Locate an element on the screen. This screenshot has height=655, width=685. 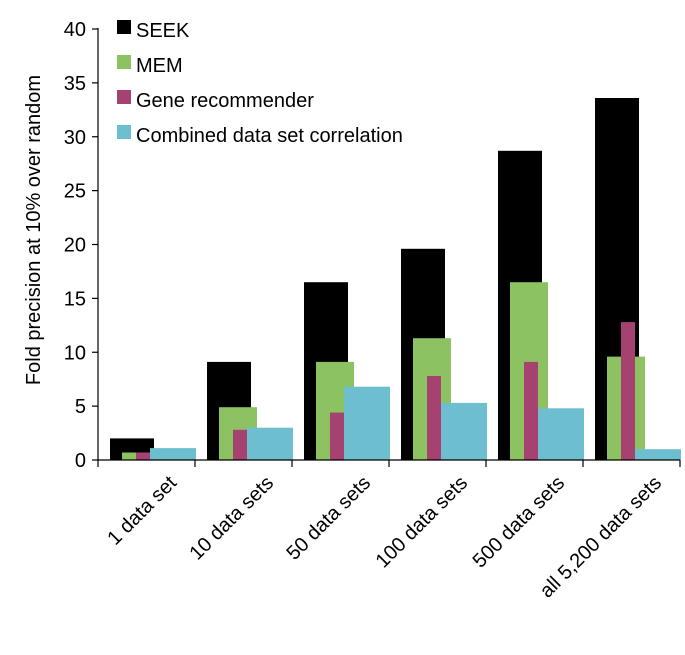
y-tick-label: 10 is located at coordinates (75, 353).